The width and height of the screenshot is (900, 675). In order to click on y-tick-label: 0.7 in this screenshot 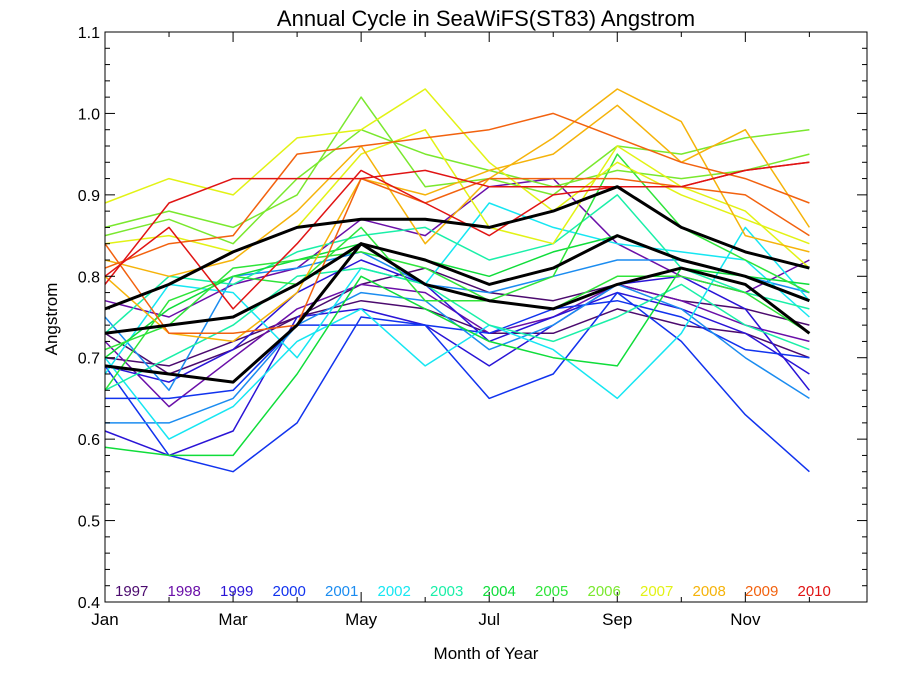, I will do `click(89, 359)`.